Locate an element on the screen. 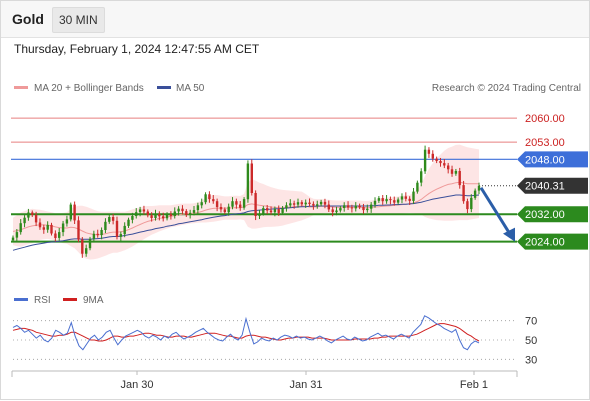 This screenshot has width=590, height=401. rsi-ma-line is located at coordinates (246, 332).